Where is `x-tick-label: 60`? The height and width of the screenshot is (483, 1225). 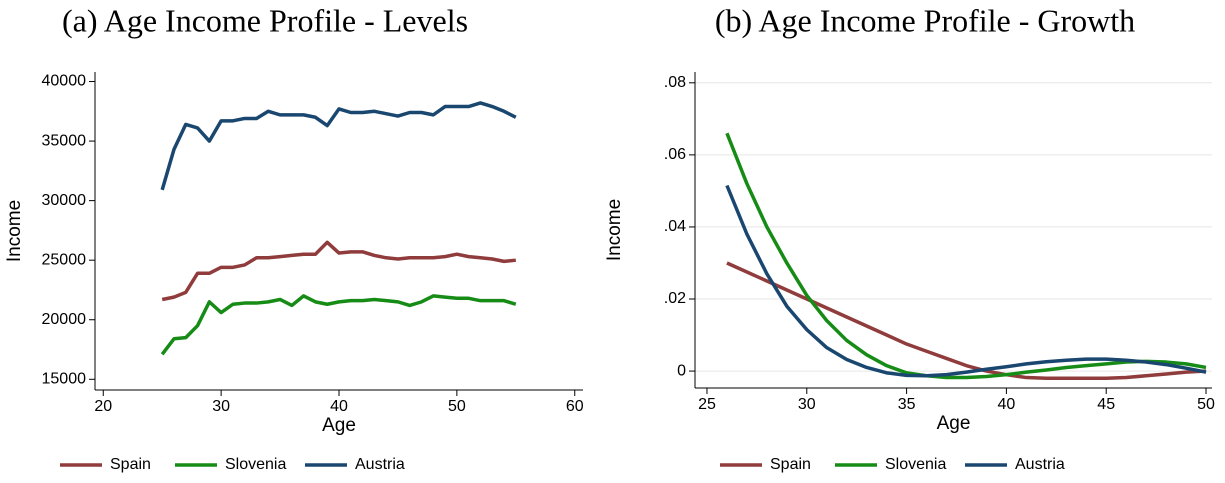 x-tick-label: 60 is located at coordinates (575, 406).